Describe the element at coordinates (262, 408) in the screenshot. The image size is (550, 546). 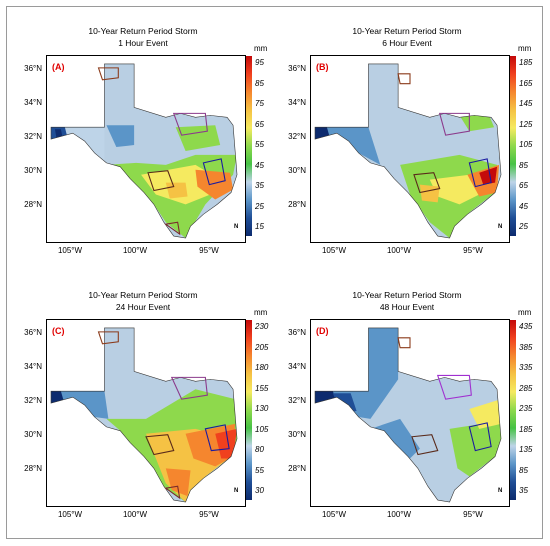
I see `colorbar-tick-label: 130` at that location.